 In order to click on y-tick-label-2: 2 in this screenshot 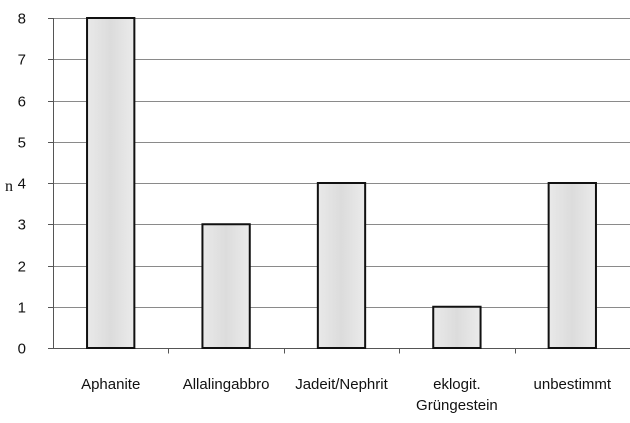, I will do `click(22, 267)`.